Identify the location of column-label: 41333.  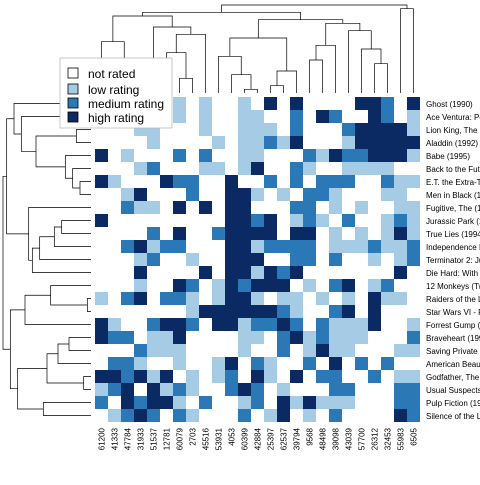
(115, 438).